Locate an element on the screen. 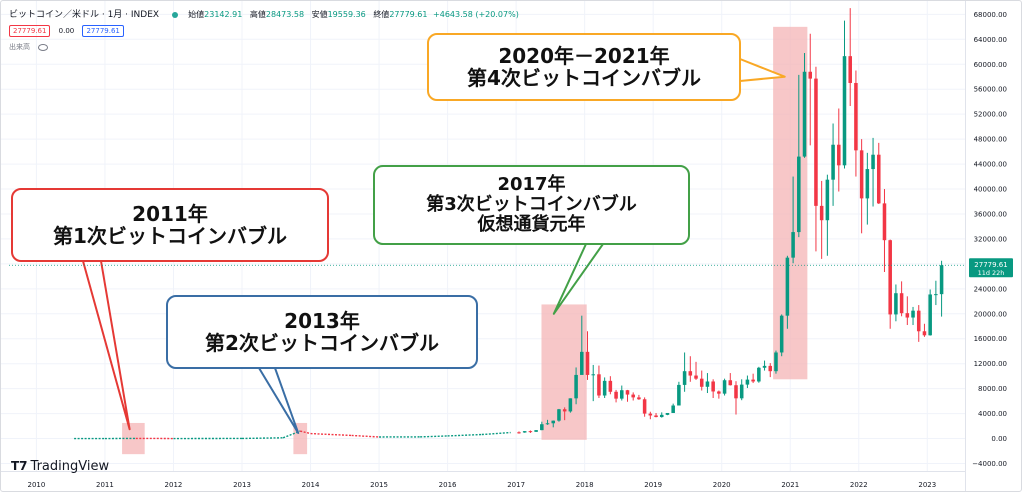 Image resolution: width=1024 pixels, height=494 pixels. callout-2013-bubble: 2013年 第2次ビットコインバブル is located at coordinates (322, 332).